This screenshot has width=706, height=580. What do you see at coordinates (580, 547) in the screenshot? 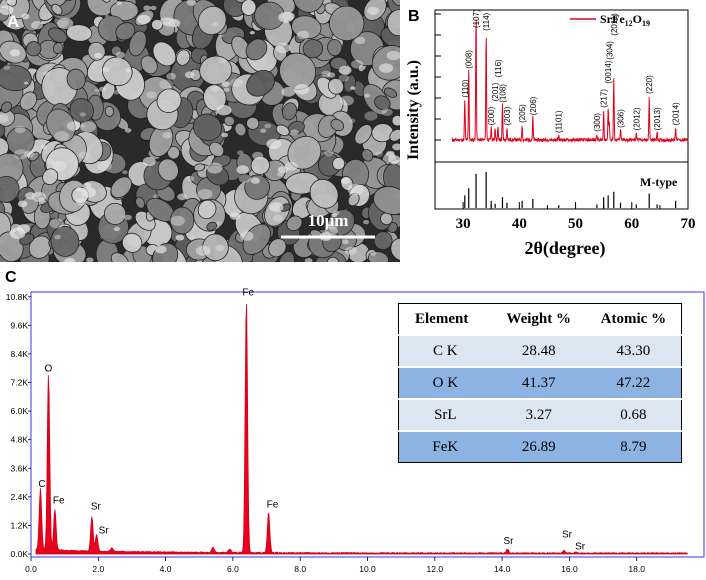
I see `eds-peak-label: Sr` at bounding box center [580, 547].